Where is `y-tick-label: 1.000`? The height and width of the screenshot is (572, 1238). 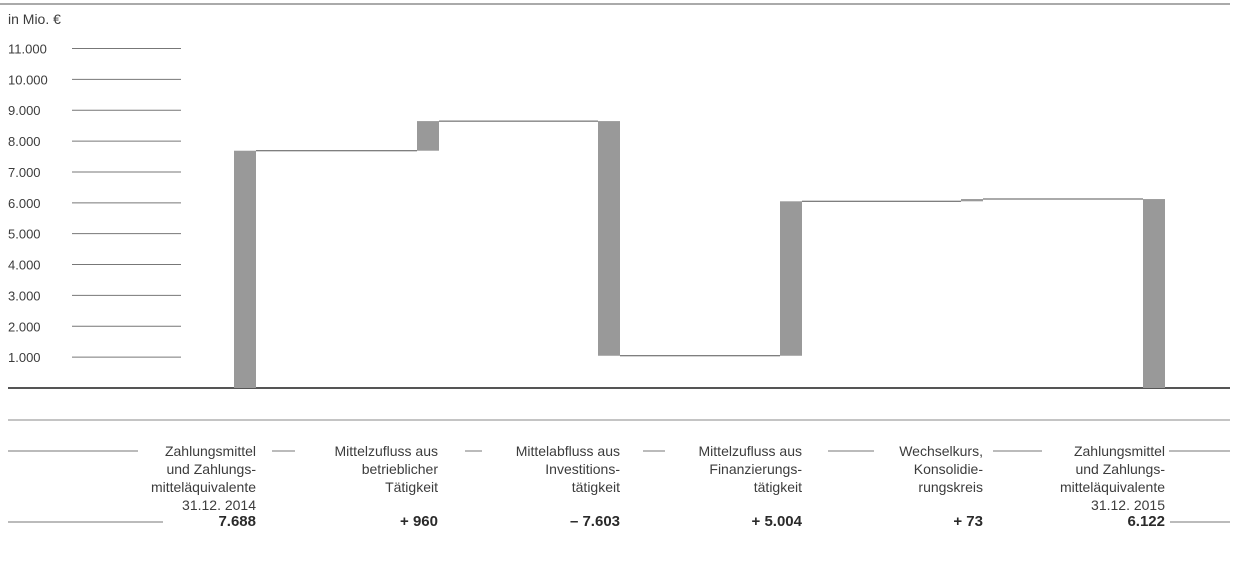 y-tick-label: 1.000 is located at coordinates (24, 357).